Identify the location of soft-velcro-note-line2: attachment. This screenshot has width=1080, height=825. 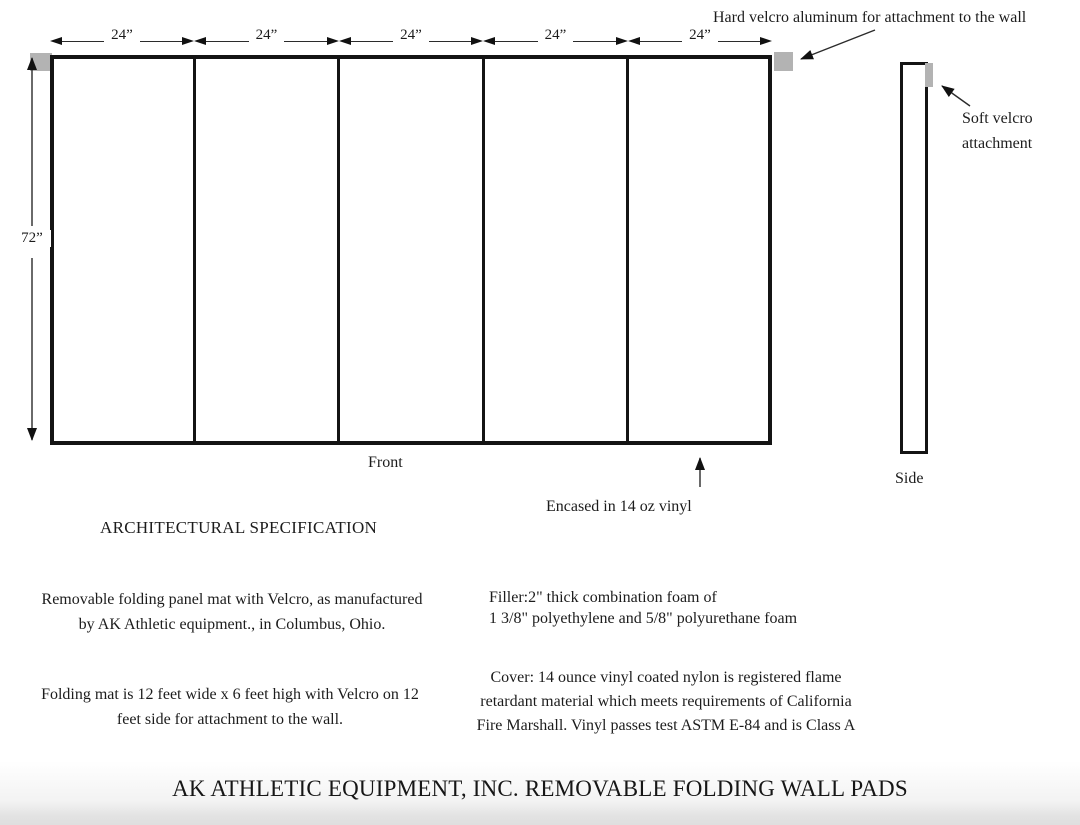
(997, 143).